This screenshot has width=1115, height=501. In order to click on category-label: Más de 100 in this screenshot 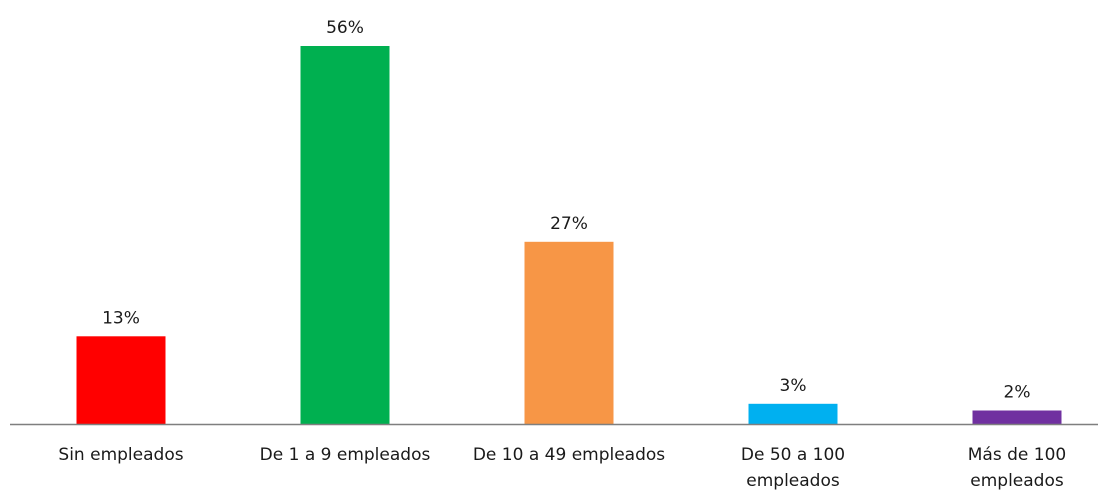, I will do `click(1017, 455)`.